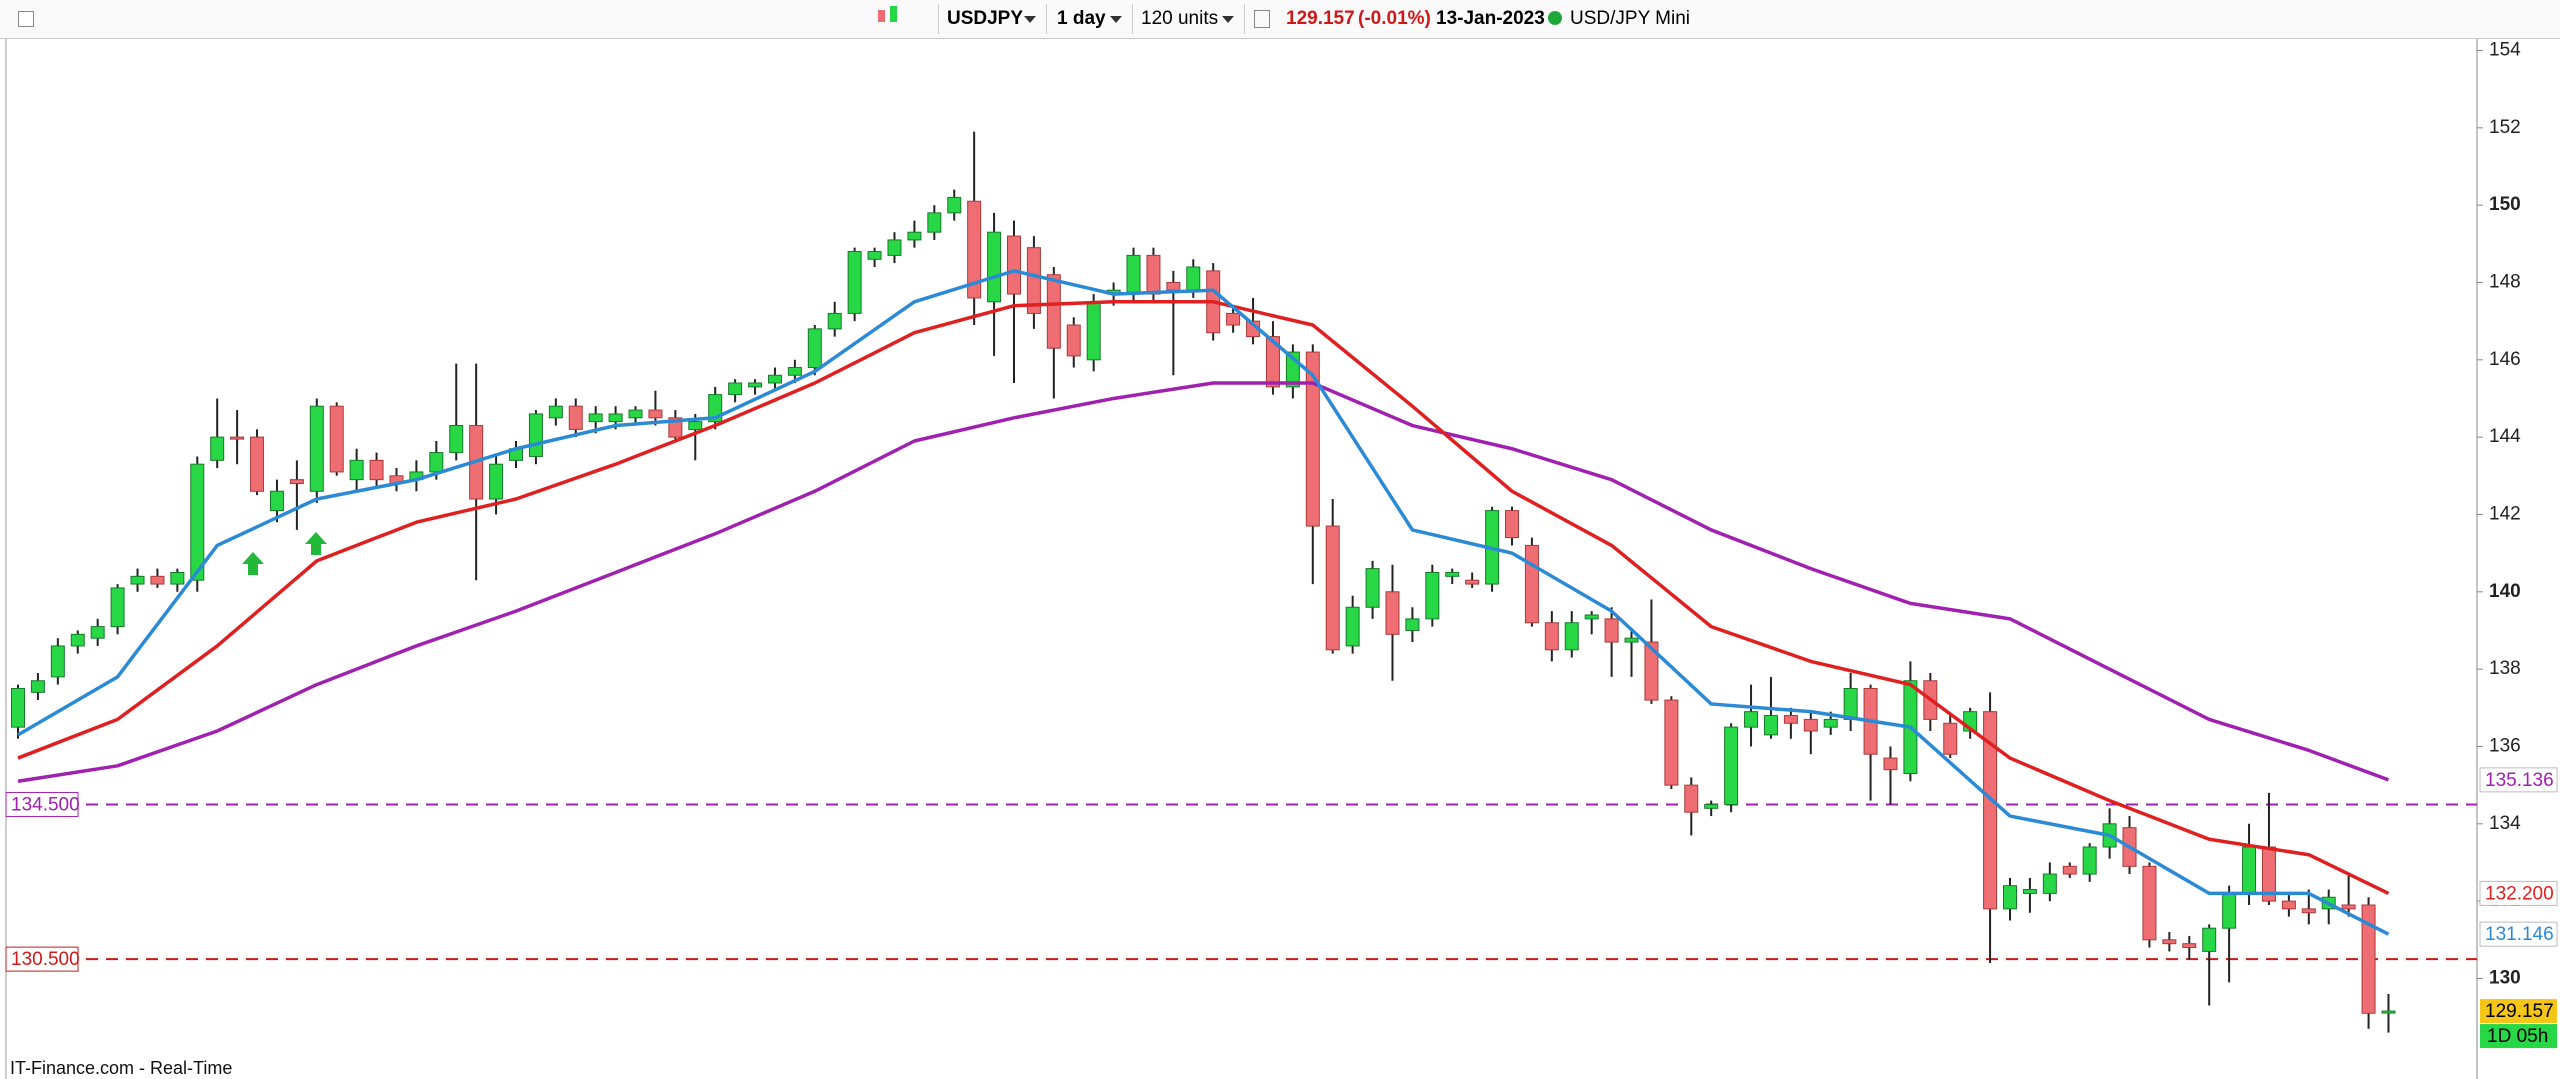 This screenshot has width=2560, height=1079. What do you see at coordinates (1320, 18) in the screenshot?
I see `last-price: 129.157` at bounding box center [1320, 18].